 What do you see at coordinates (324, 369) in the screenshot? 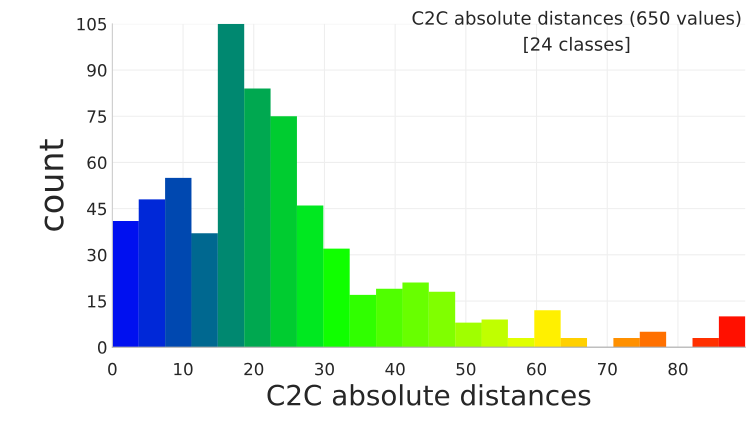
I see `x-tick-label: 30` at bounding box center [324, 369].